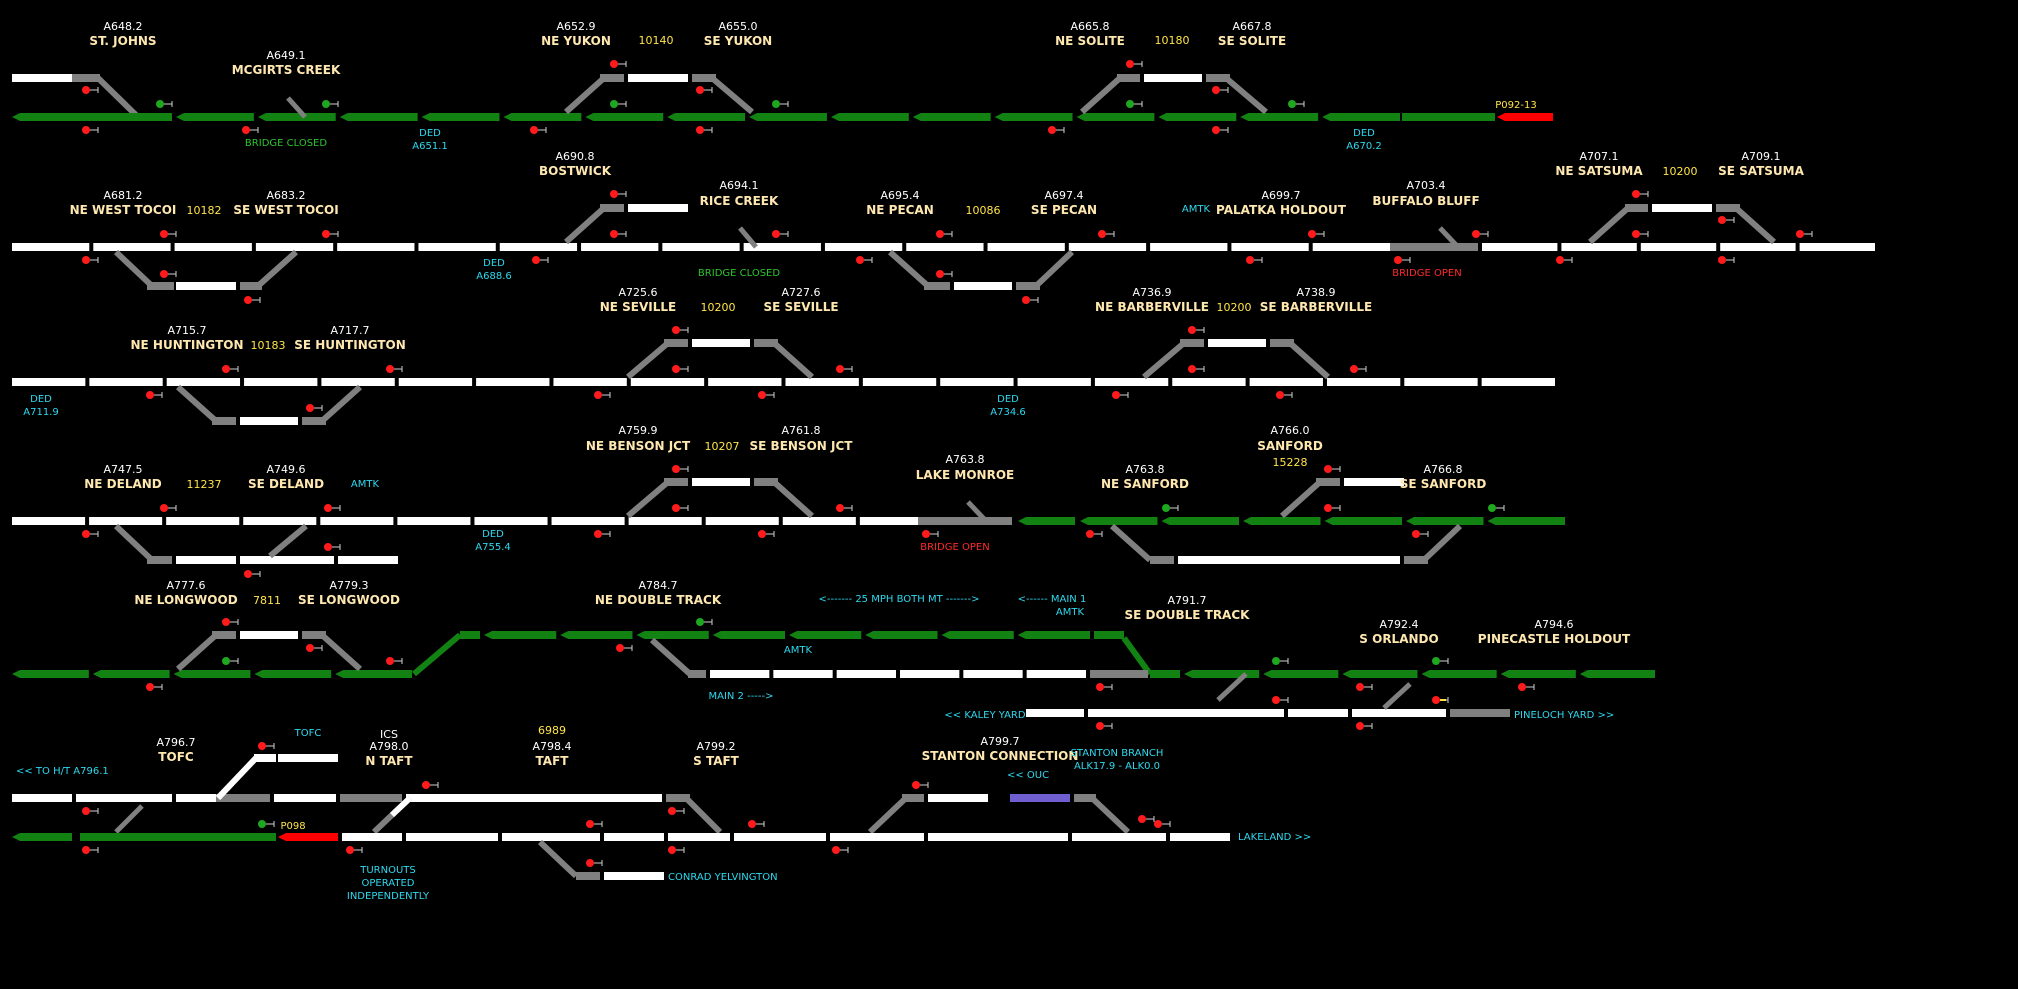 This screenshot has width=2018, height=989. What do you see at coordinates (985, 715) in the screenshot?
I see `kaley-yard-label: << KALEY YARD` at bounding box center [985, 715].